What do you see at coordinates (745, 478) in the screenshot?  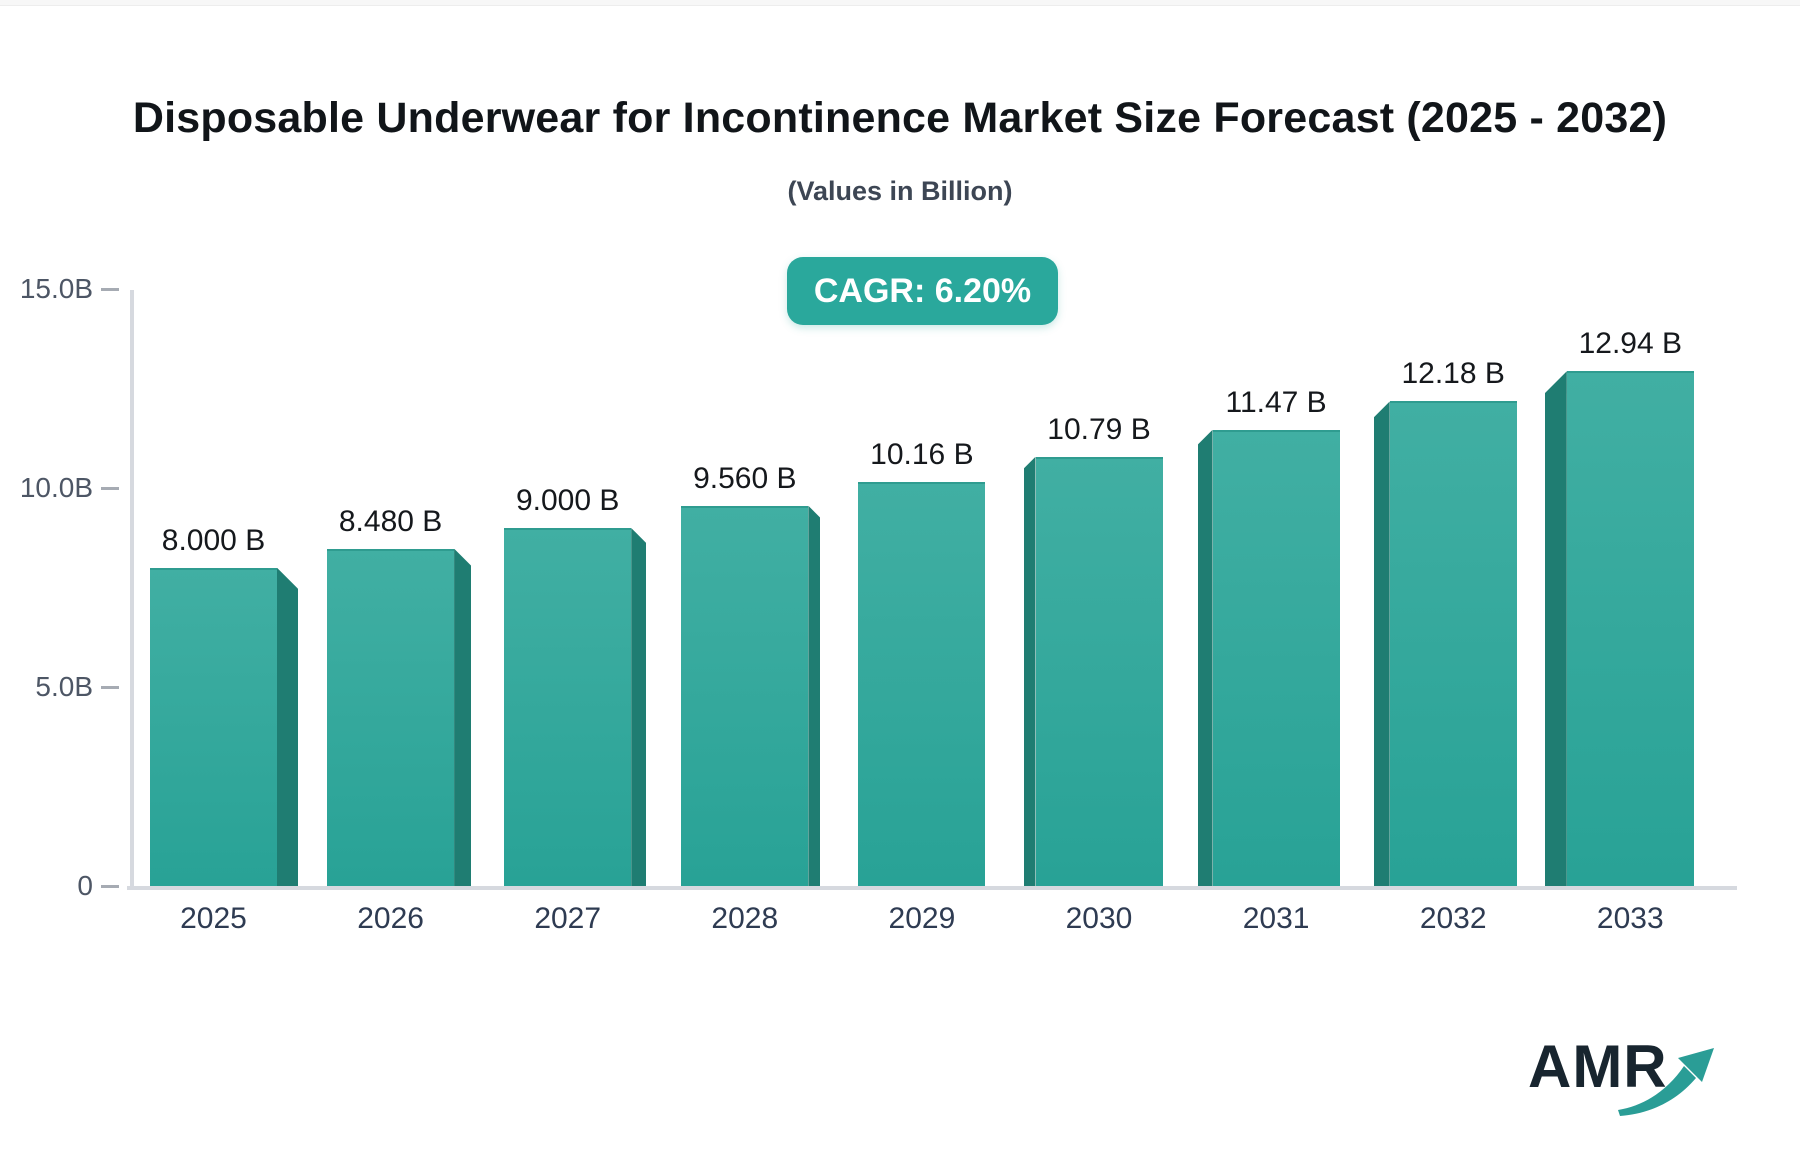 I see `bar-value-label: 9.560 B` at bounding box center [745, 478].